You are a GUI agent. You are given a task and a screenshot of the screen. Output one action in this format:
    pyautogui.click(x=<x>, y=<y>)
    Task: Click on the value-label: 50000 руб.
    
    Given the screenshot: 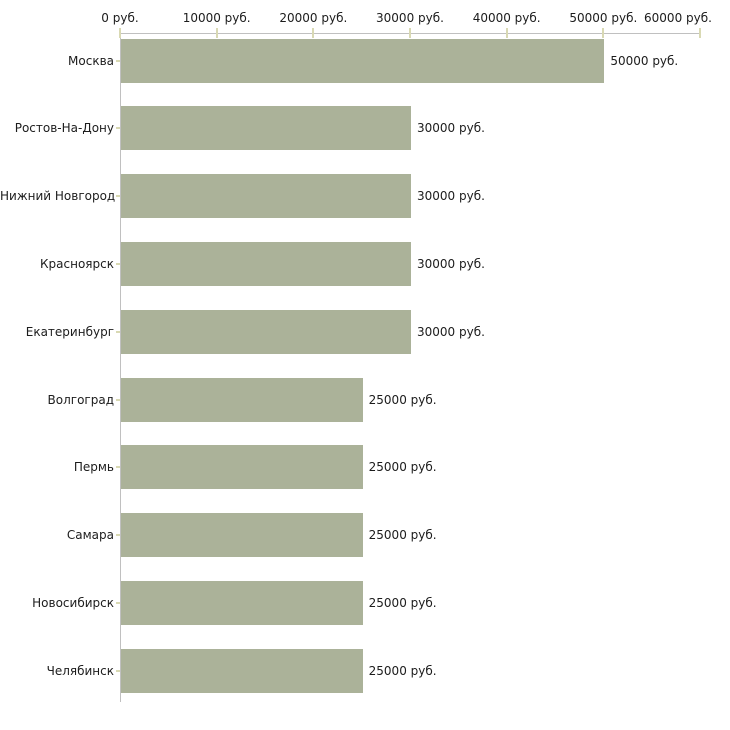 What is the action you would take?
    pyautogui.click(x=644, y=60)
    